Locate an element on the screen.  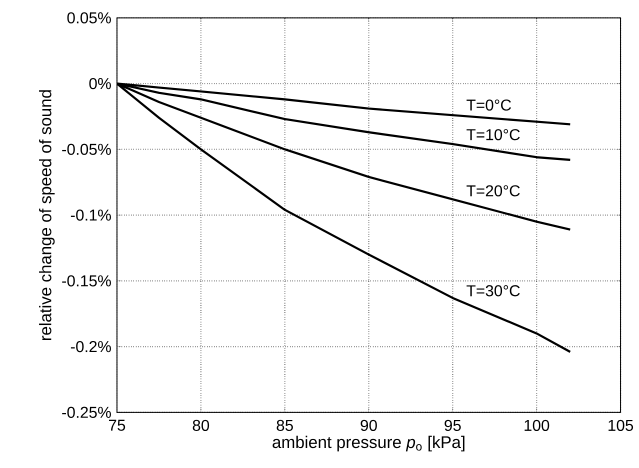
y-tick-label: -0.25% is located at coordinates (86, 412).